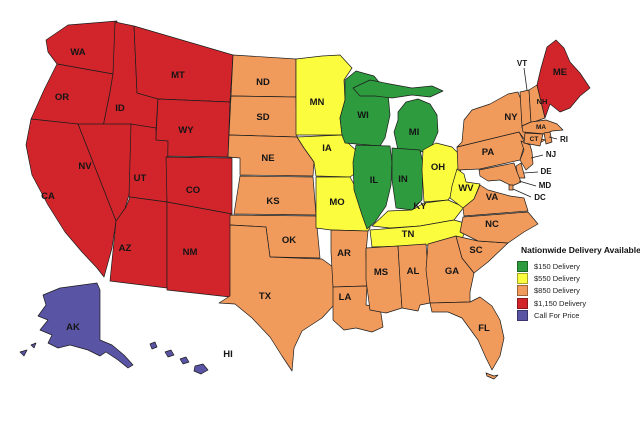  Describe the element at coordinates (140, 178) in the screenshot. I see `state-label-ut: UT` at that location.